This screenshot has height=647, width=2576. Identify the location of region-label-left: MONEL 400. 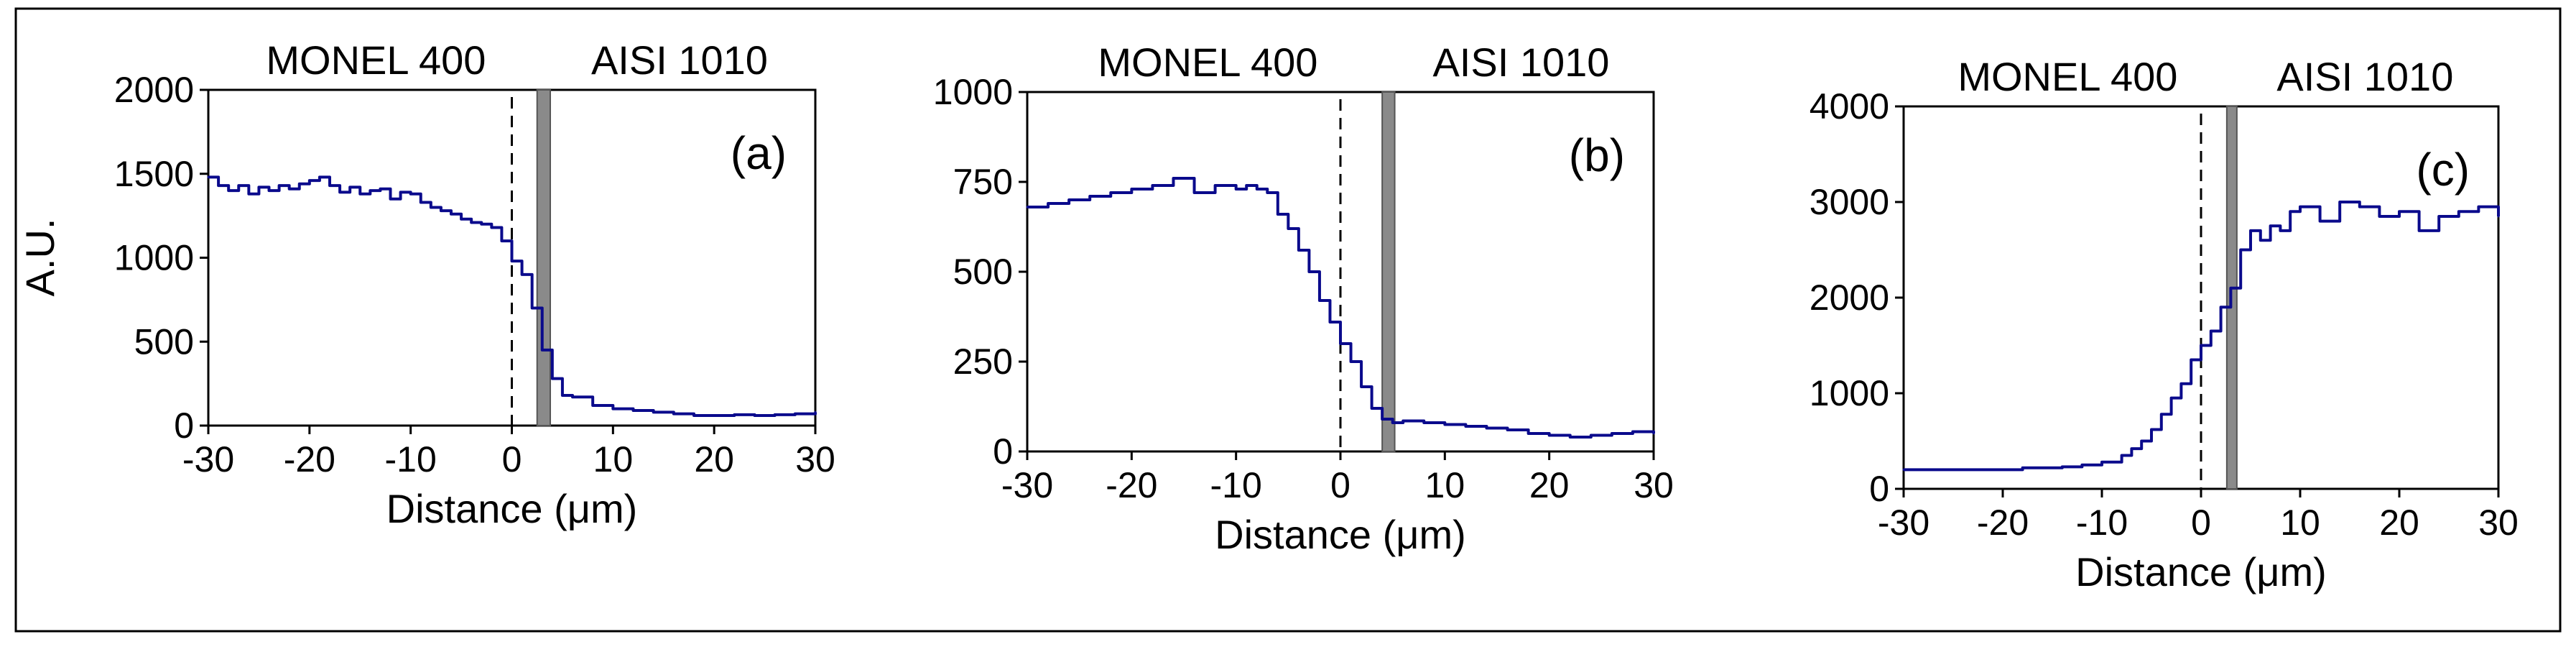
(1207, 63).